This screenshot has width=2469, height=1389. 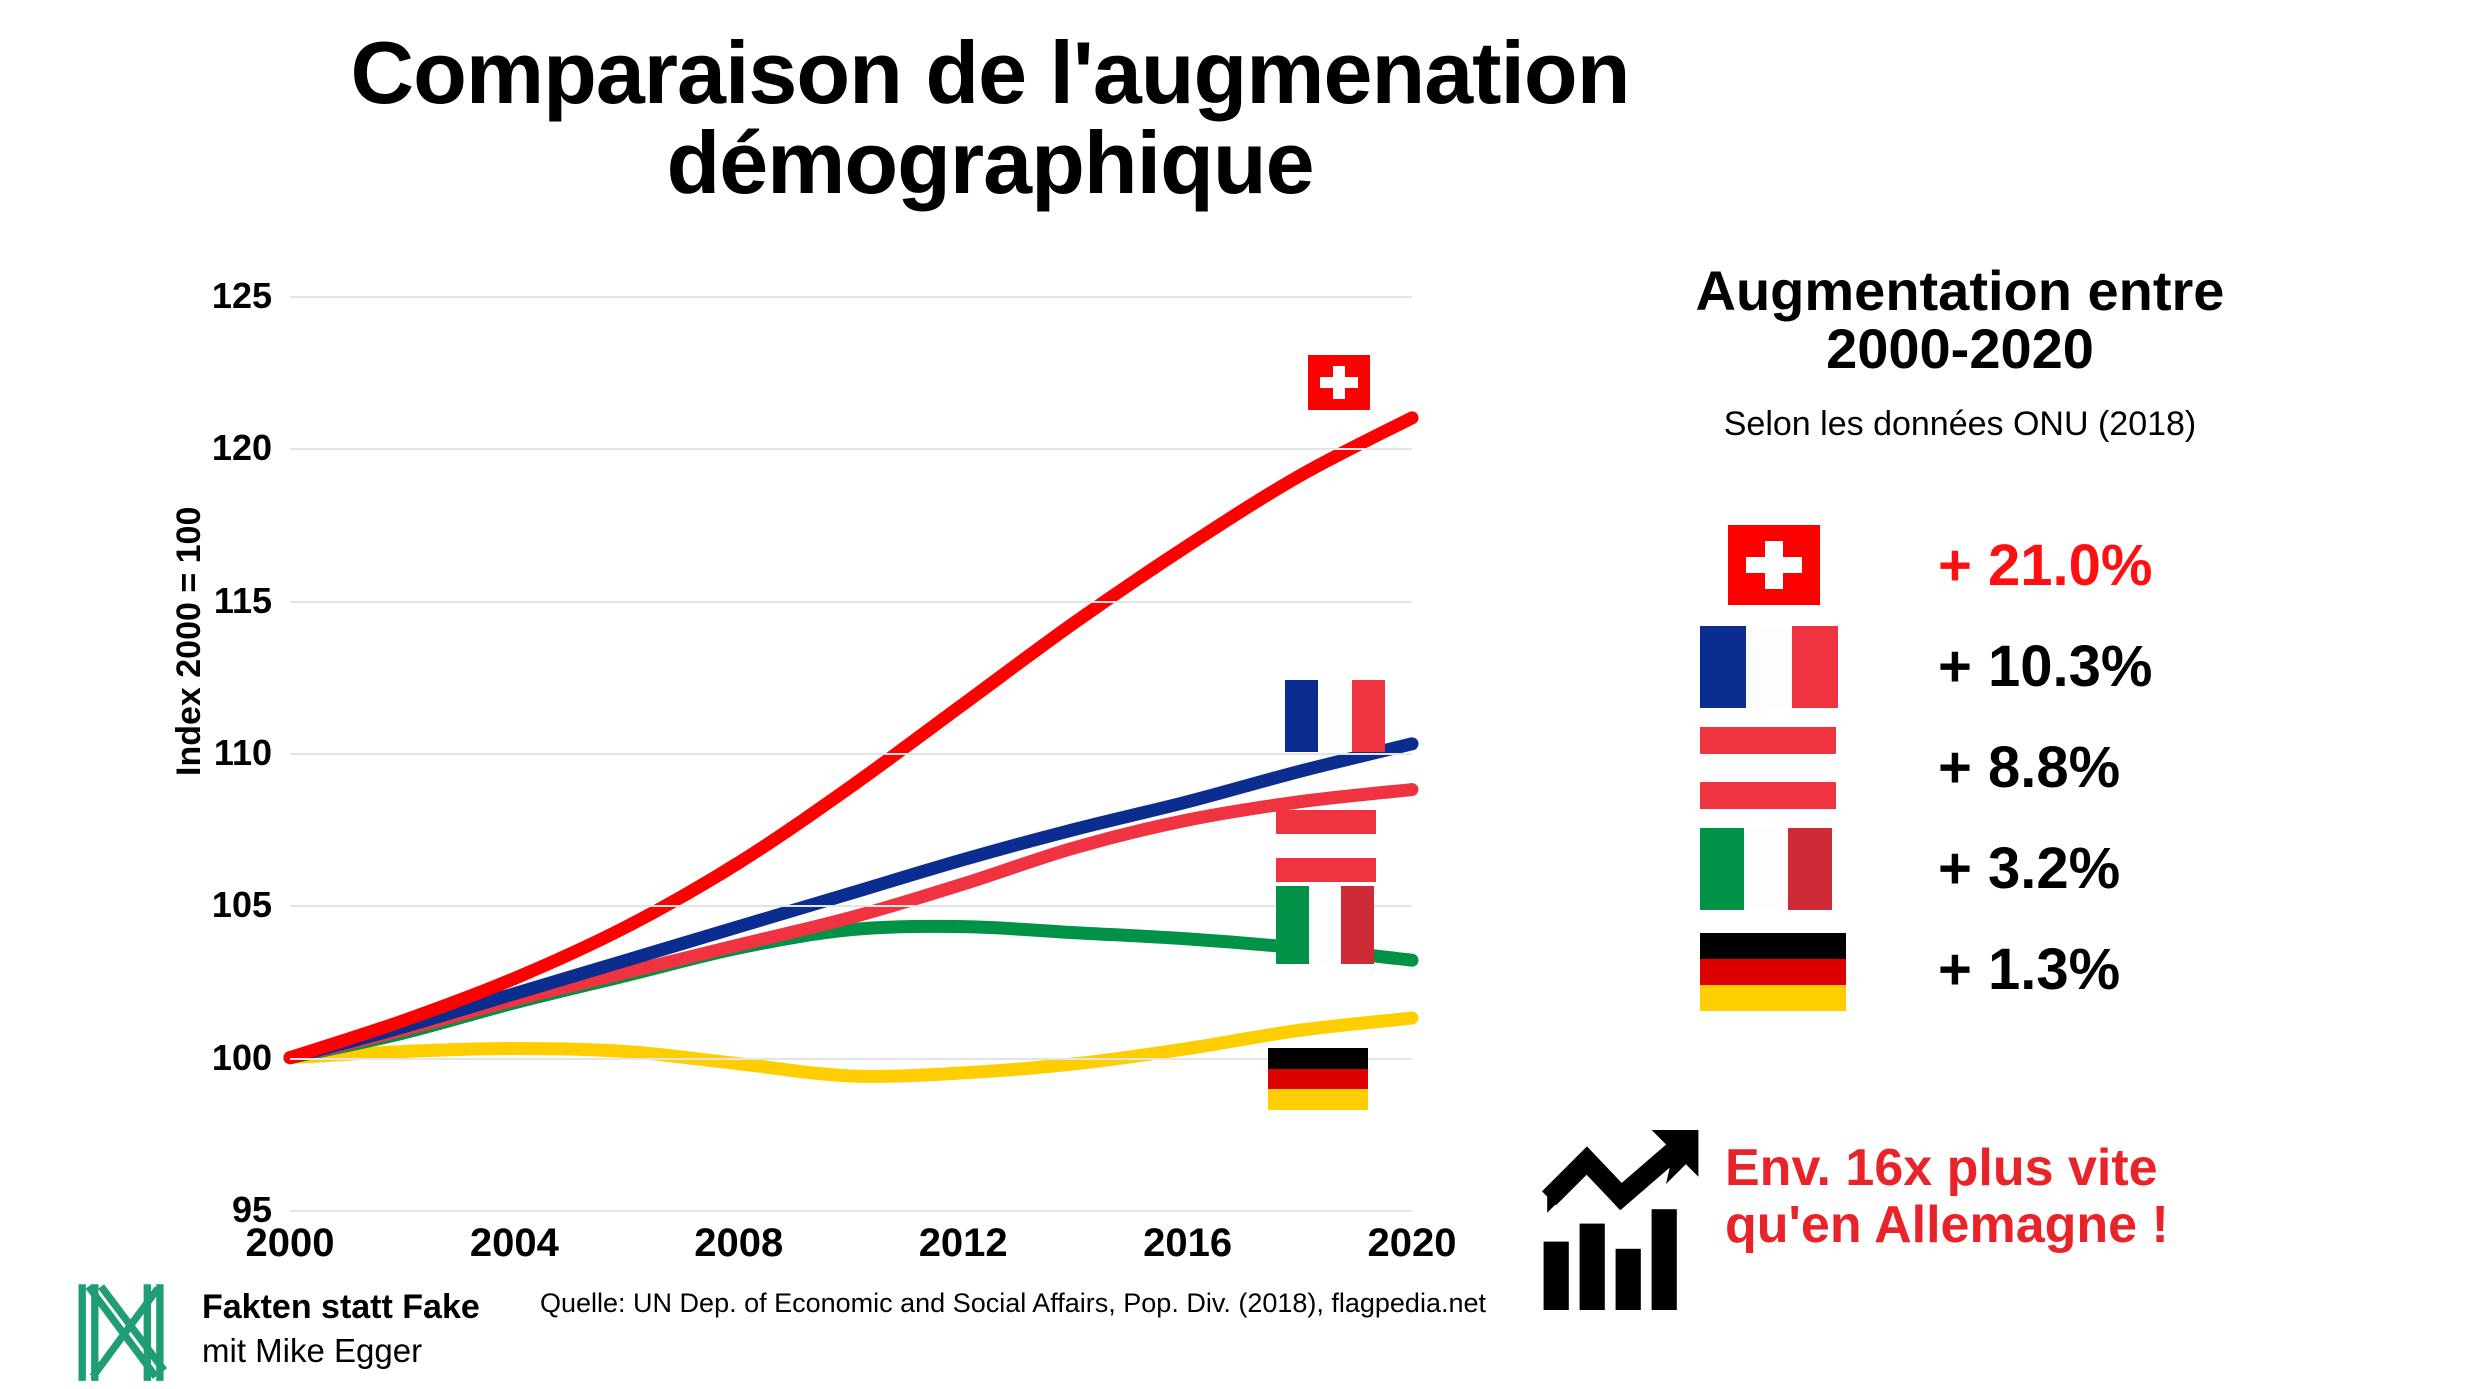 What do you see at coordinates (341, 1307) in the screenshot?
I see `brand-name: Fakten statt Fake` at bounding box center [341, 1307].